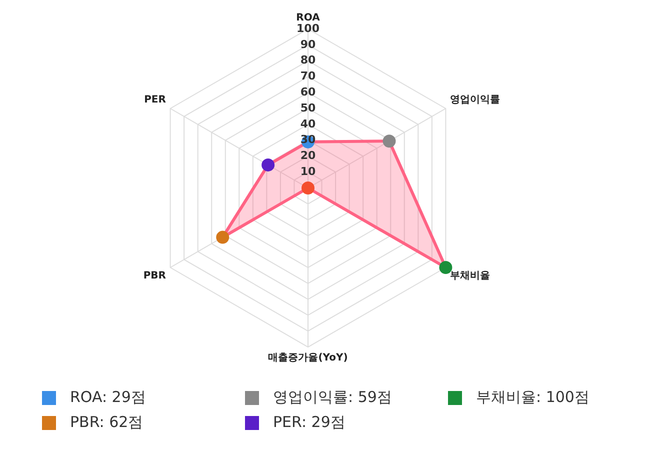 This screenshot has height=450, width=650. Describe the element at coordinates (308, 107) in the screenshot. I see `y-tick-label: 50` at that location.